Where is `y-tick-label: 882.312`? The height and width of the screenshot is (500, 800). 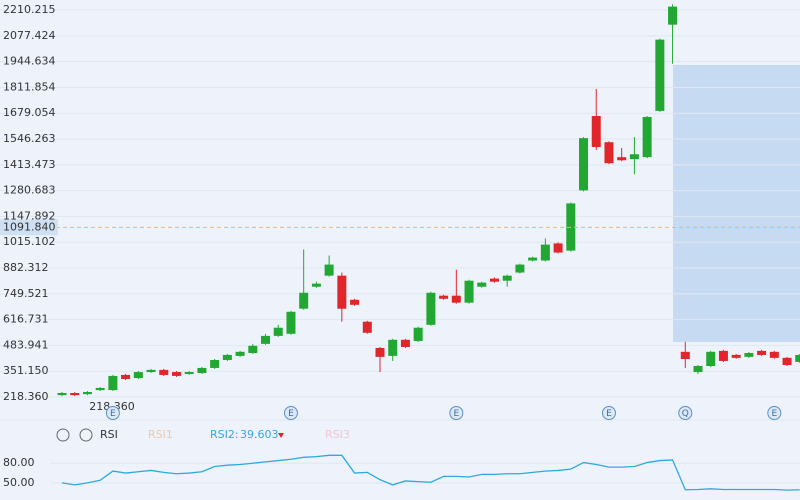
y-tick-label: 882.312 is located at coordinates (26, 267).